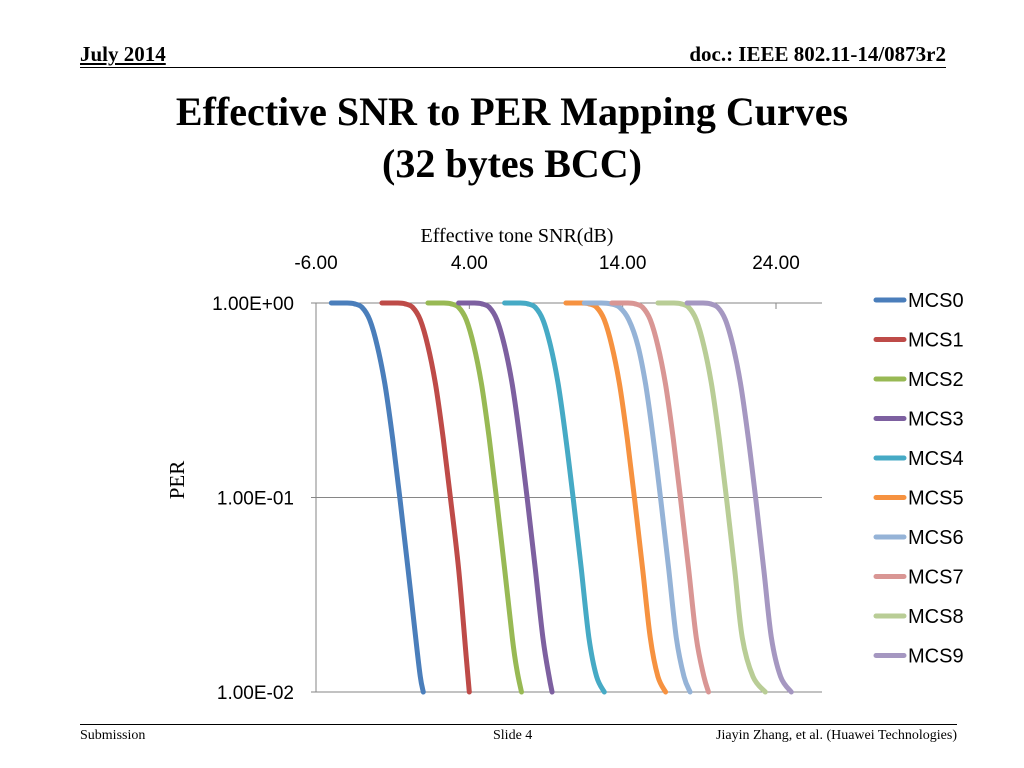  I want to click on series-line-mcs0, so click(377, 497).